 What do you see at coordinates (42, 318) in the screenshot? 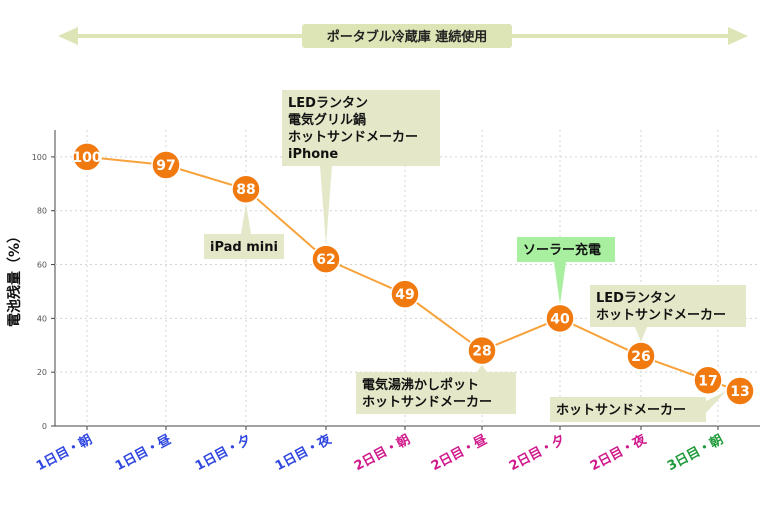
I see `y-tick-label: 40` at bounding box center [42, 318].